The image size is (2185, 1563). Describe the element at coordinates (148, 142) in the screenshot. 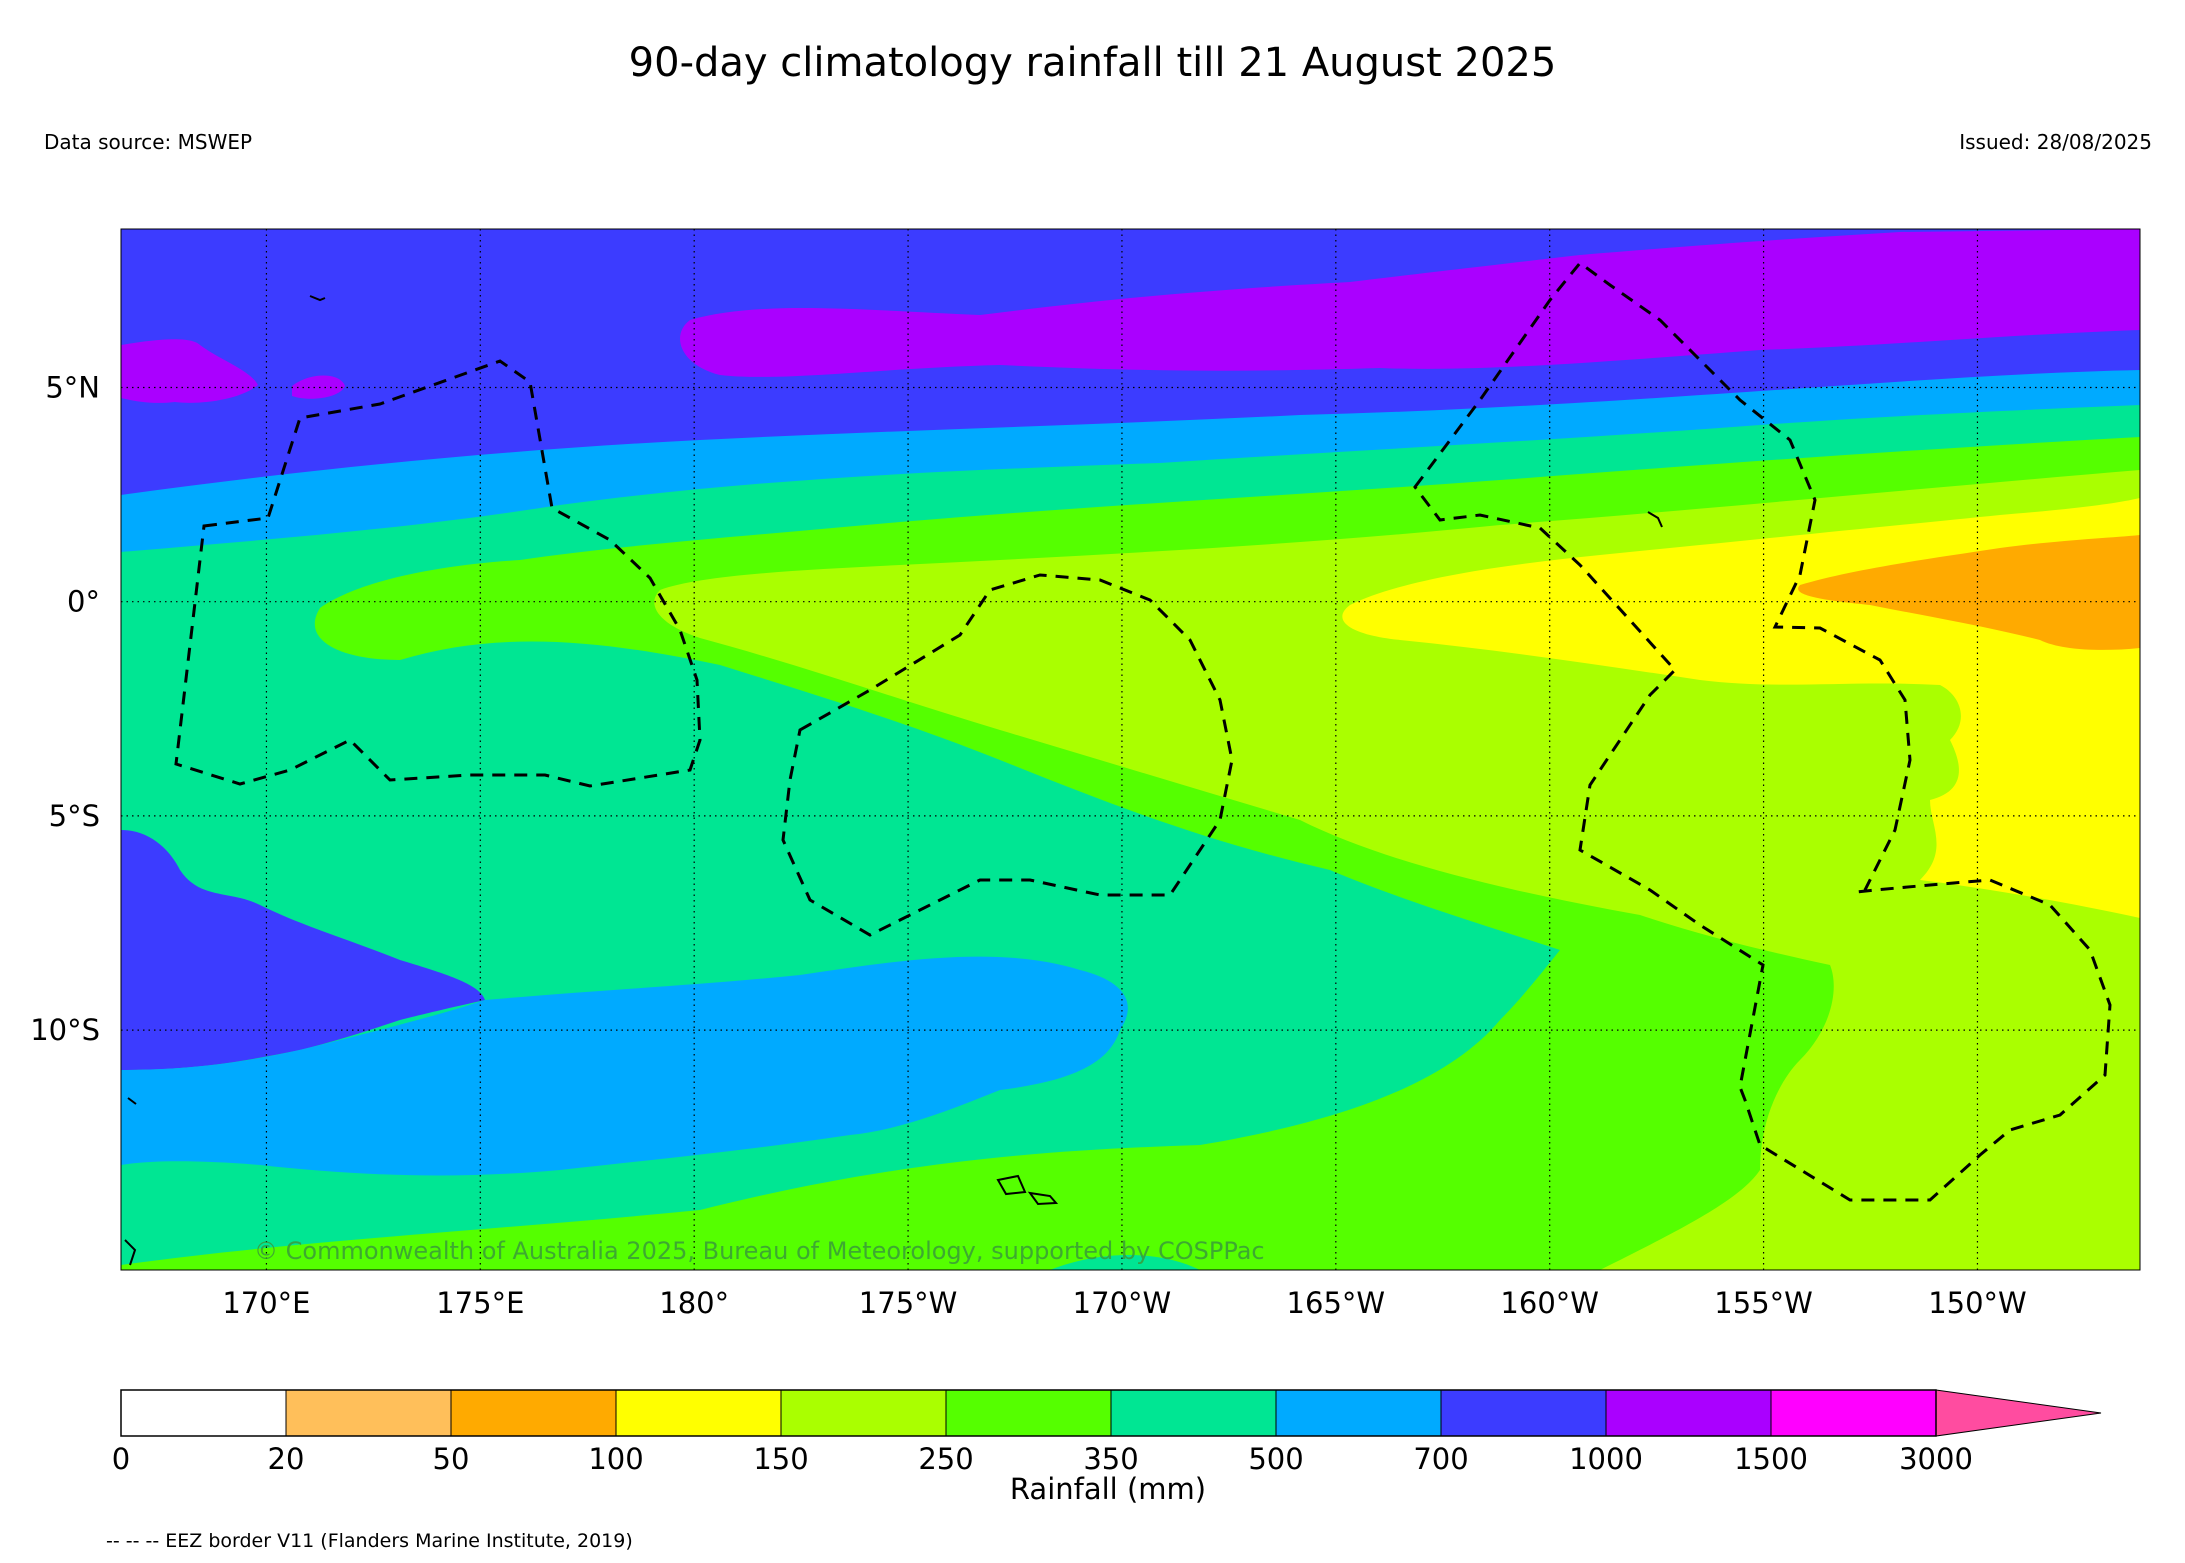

I see `data-source-label: Data source: MSWEP` at that location.